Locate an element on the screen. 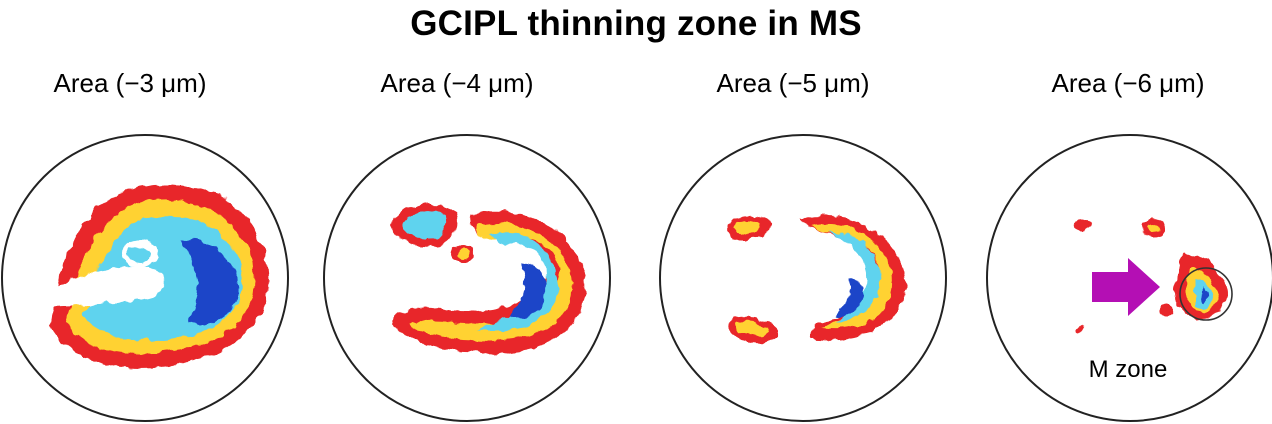  panel-label-3um: Area (−3 μm) is located at coordinates (130, 83).